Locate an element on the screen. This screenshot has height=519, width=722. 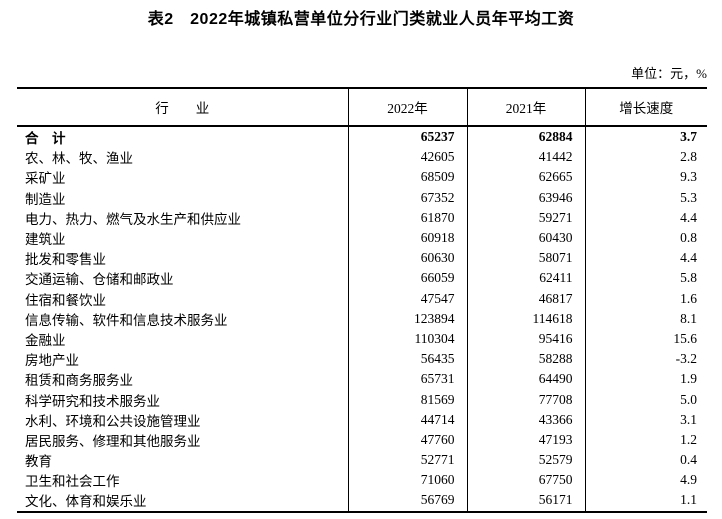
value-2021-cell: 63946 is located at coordinates (526, 197).